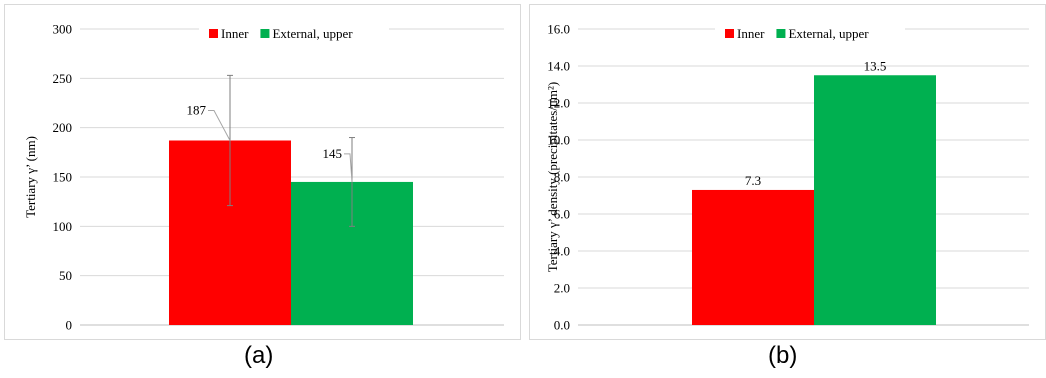 The image size is (1046, 378). What do you see at coordinates (197, 109) in the screenshot?
I see `a-data-label: 187` at bounding box center [197, 109].